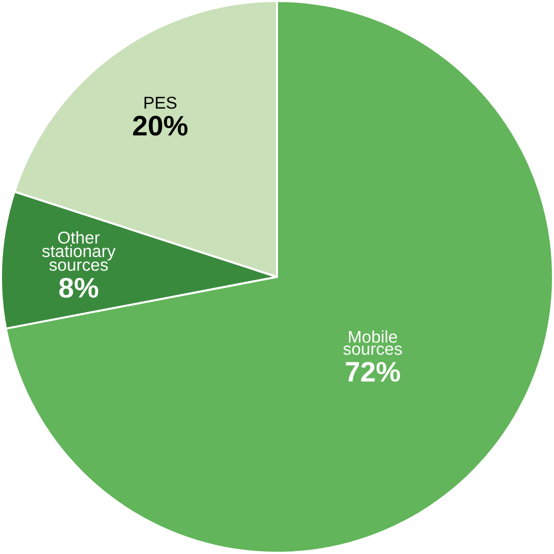 The width and height of the screenshot is (554, 554). What do you see at coordinates (373, 372) in the screenshot?
I see `data-label: 72%` at bounding box center [373, 372].